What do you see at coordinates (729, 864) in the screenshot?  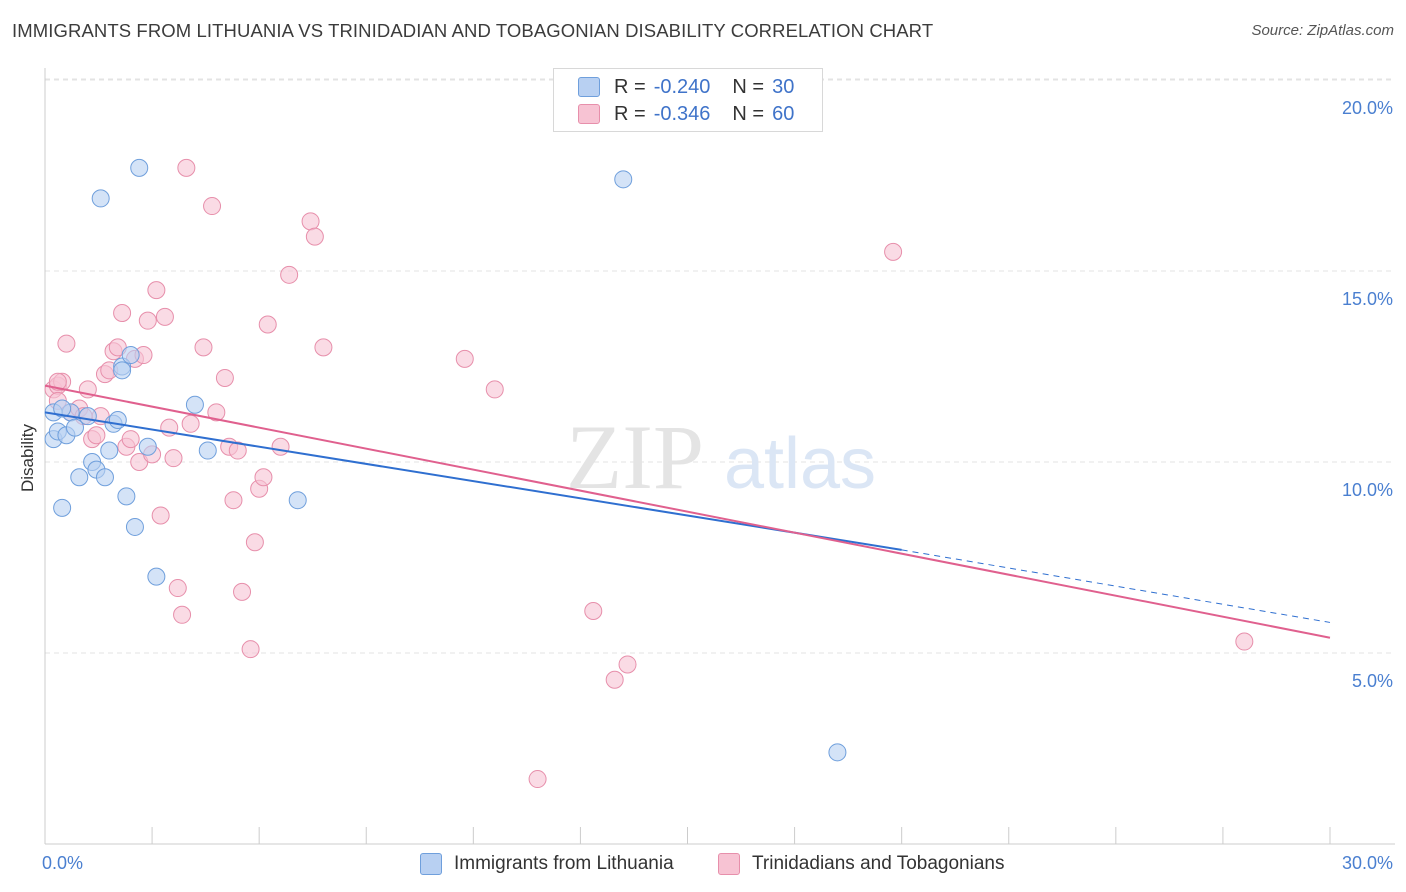 I see `bottom-legend-swatch-pink` at bounding box center [729, 864].